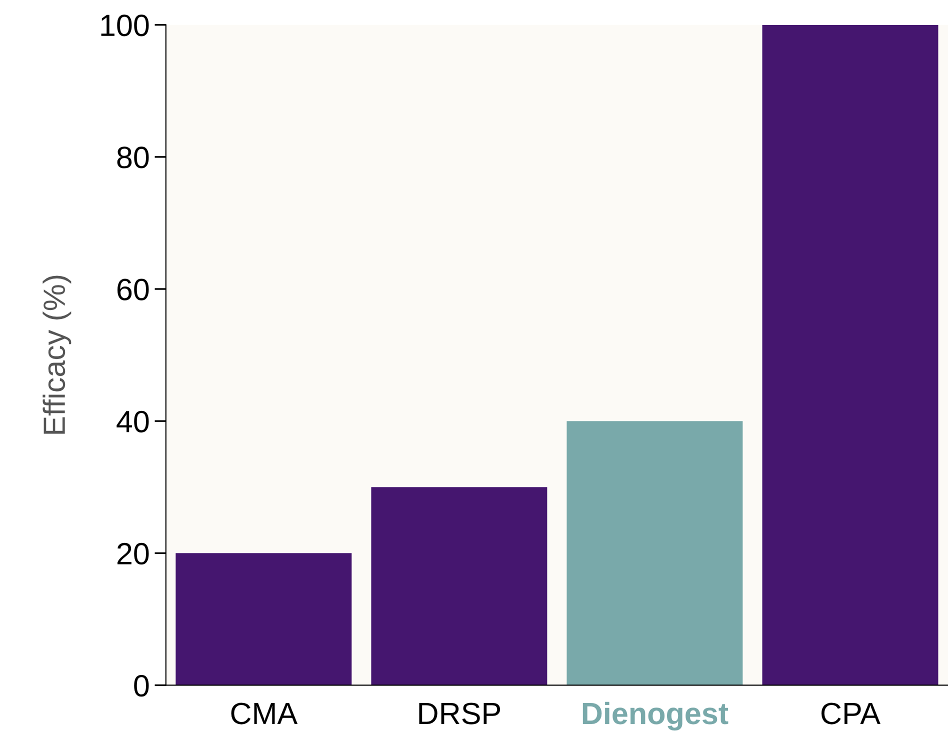  What do you see at coordinates (655, 716) in the screenshot?
I see `x-tick-label: Dienogest` at bounding box center [655, 716].